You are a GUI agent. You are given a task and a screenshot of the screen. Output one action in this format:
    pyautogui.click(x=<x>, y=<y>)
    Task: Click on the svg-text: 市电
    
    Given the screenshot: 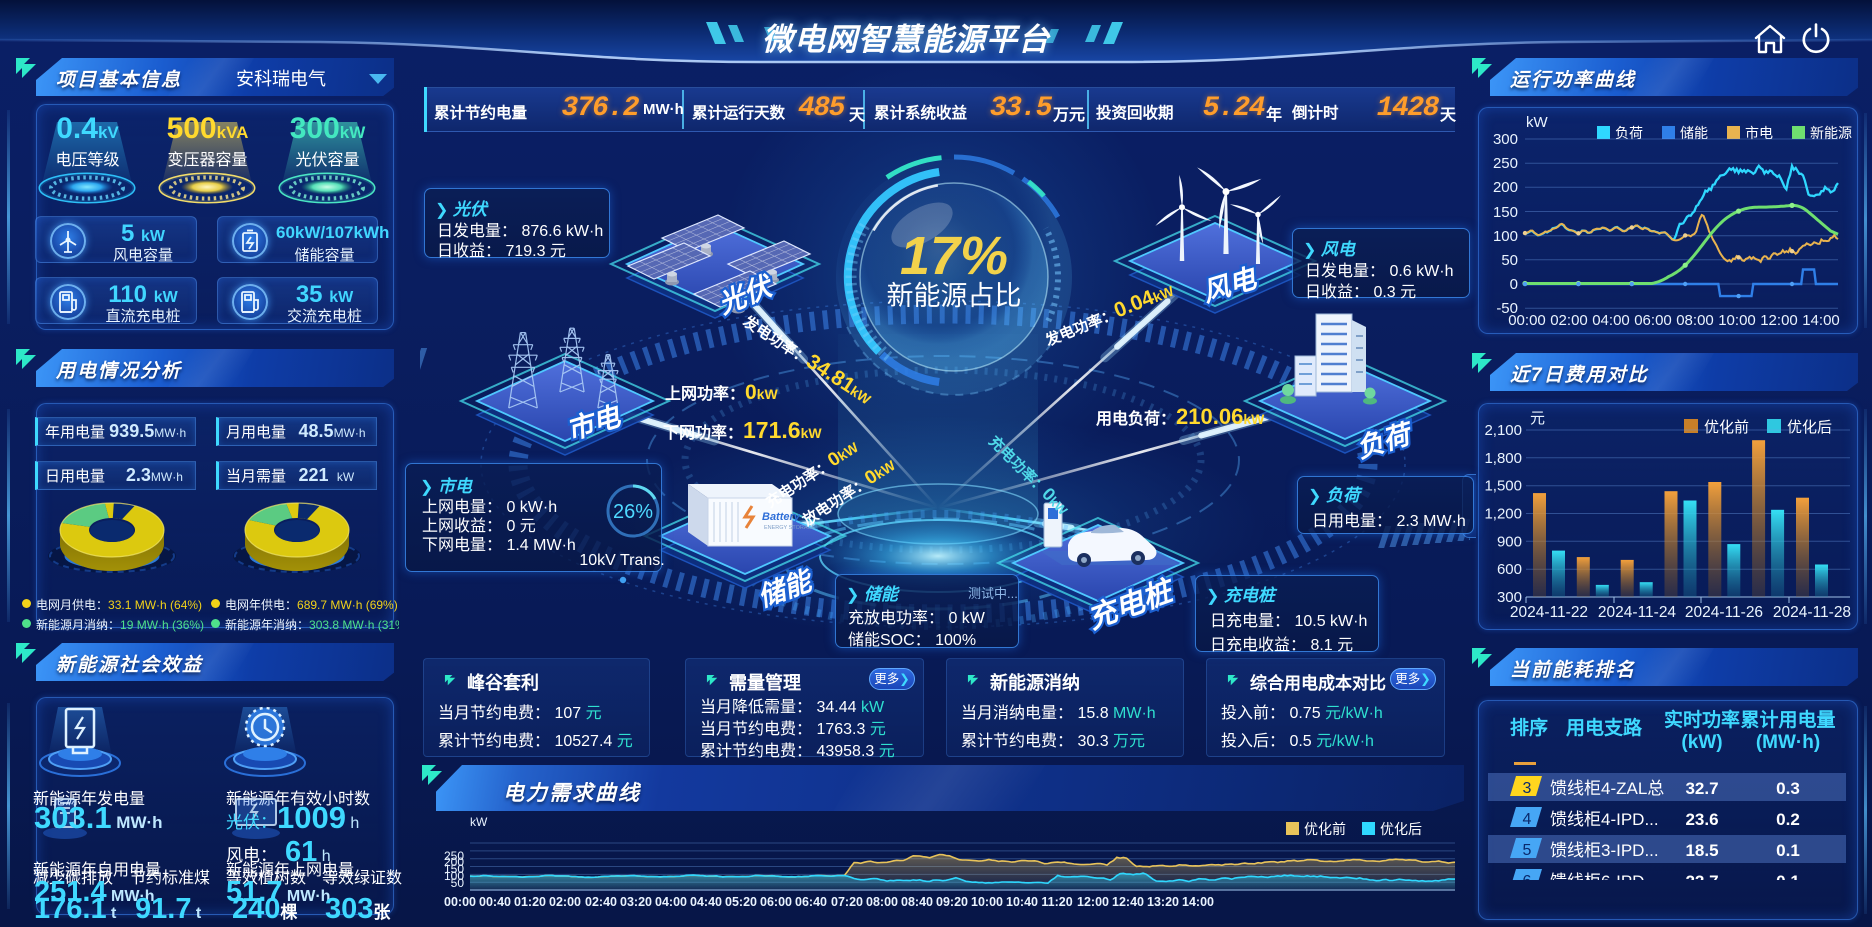 What is the action you would take?
    pyautogui.click(x=1759, y=133)
    